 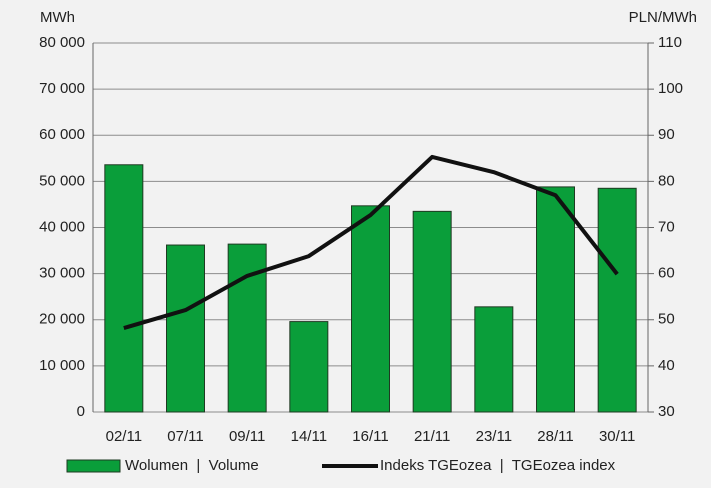 What do you see at coordinates (62, 180) in the screenshot?
I see `y-tick-label: 50 000` at bounding box center [62, 180].